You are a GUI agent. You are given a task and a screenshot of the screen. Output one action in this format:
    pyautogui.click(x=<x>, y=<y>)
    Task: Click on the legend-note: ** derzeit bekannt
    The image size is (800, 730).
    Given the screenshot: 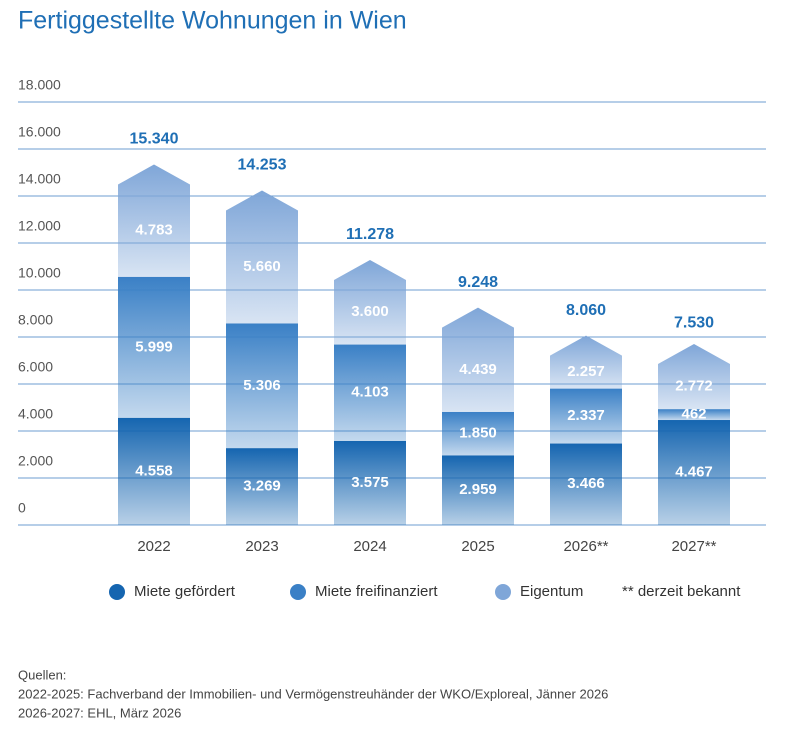 What is the action you would take?
    pyautogui.click(x=681, y=591)
    